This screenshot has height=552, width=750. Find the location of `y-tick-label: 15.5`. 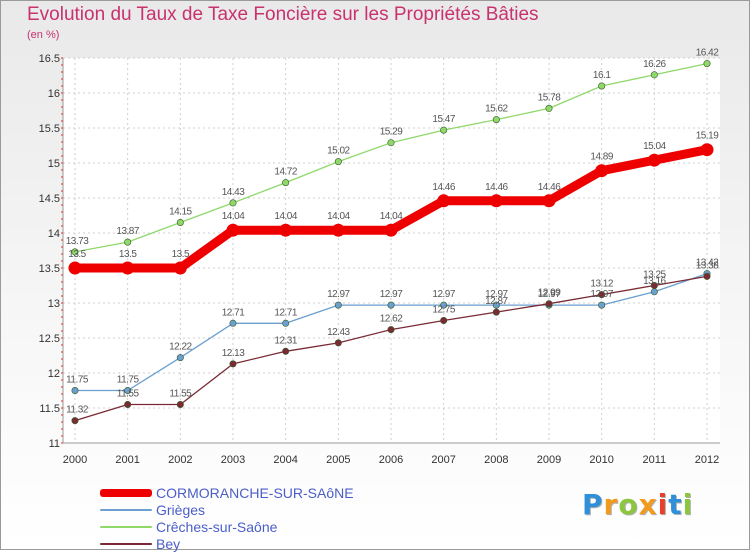

y-tick-label: 15.5 is located at coordinates (49, 129).